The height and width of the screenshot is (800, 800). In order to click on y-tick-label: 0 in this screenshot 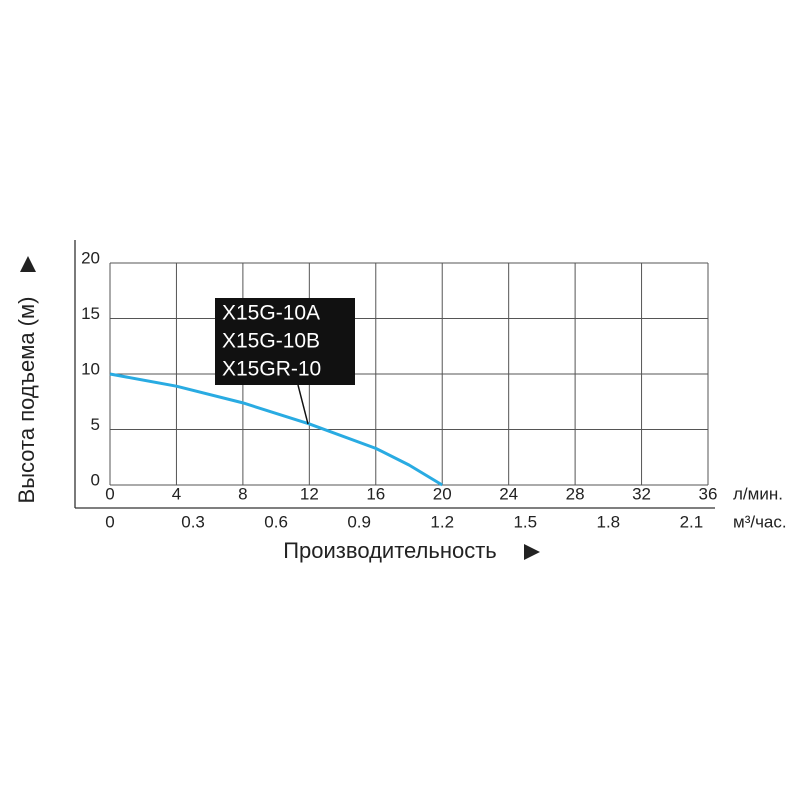, I will do `click(95, 479)`.